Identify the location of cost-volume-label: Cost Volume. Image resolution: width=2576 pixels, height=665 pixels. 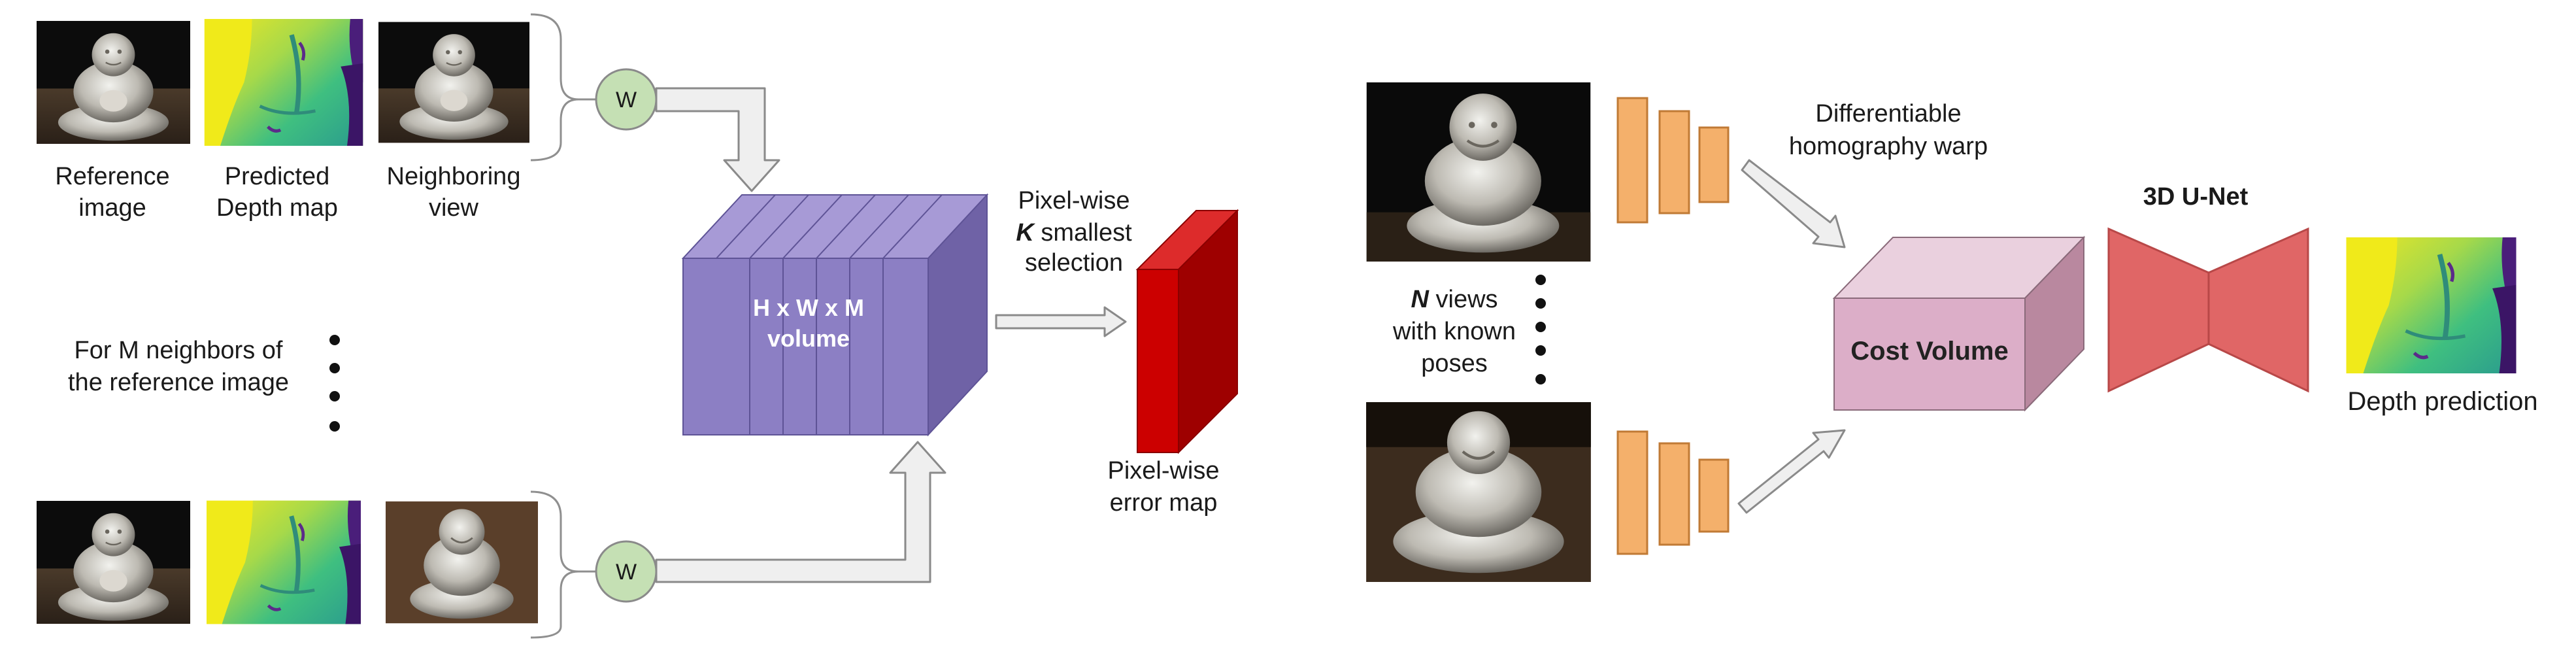
(1930, 351).